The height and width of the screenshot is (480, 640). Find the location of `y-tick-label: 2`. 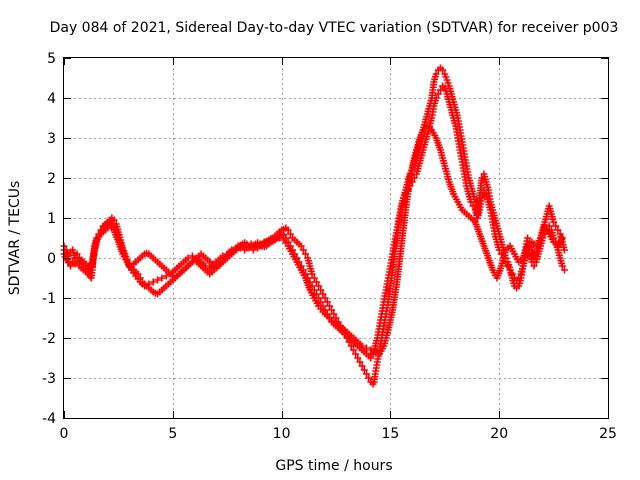

y-tick-label: 2 is located at coordinates (51, 179).